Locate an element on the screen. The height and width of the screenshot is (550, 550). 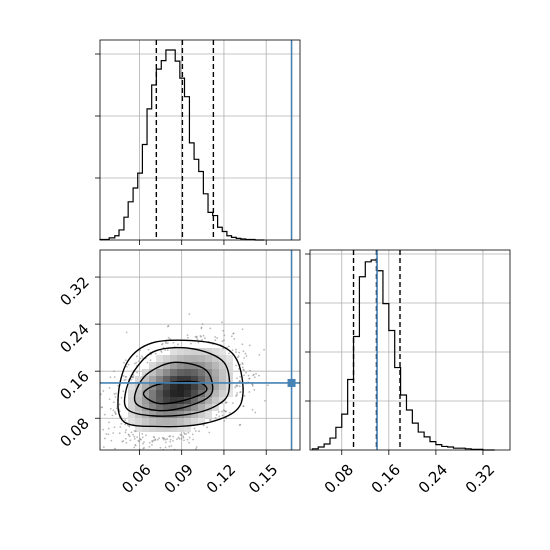
scatter-xtick-label-2: 0.12 is located at coordinates (221, 479).